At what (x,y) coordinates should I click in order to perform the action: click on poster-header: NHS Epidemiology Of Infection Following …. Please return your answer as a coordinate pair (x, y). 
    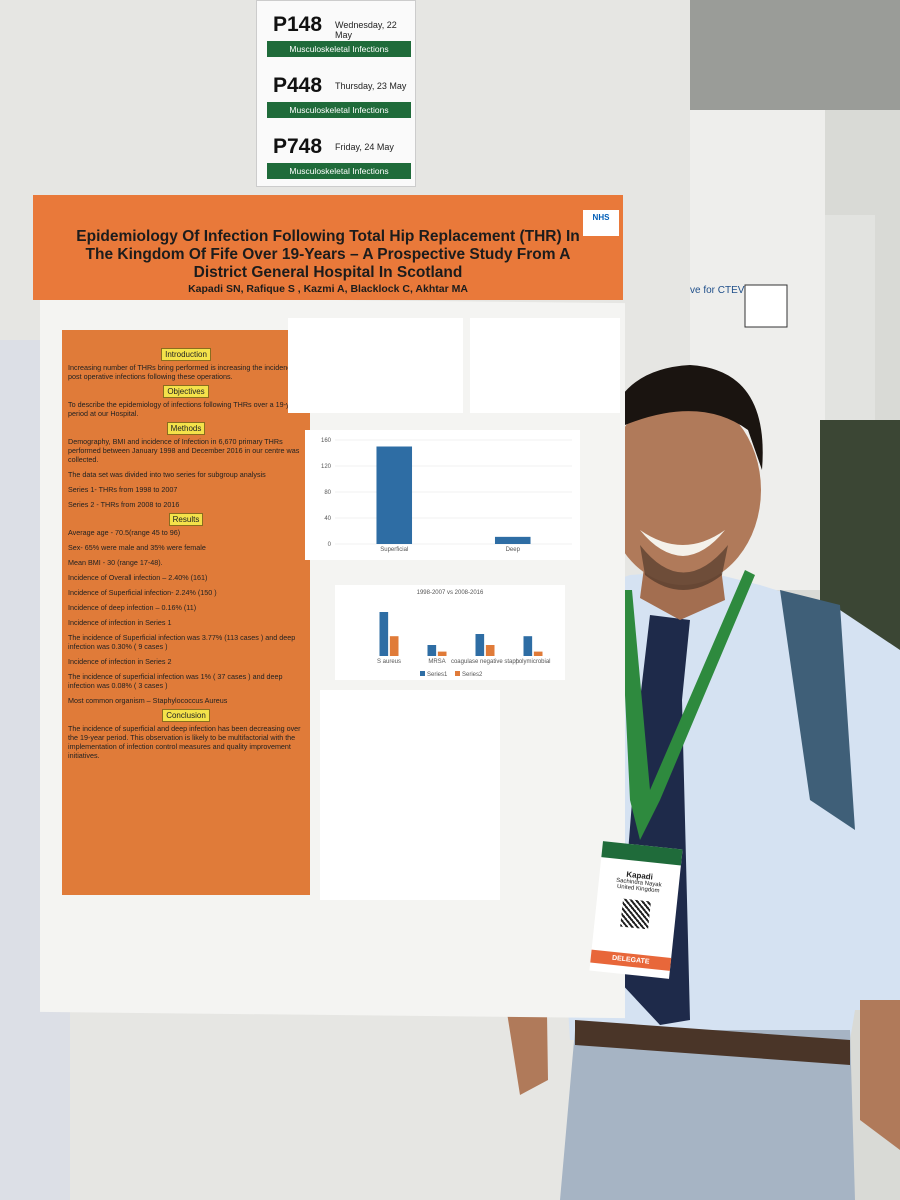
    Looking at the image, I should click on (328, 247).